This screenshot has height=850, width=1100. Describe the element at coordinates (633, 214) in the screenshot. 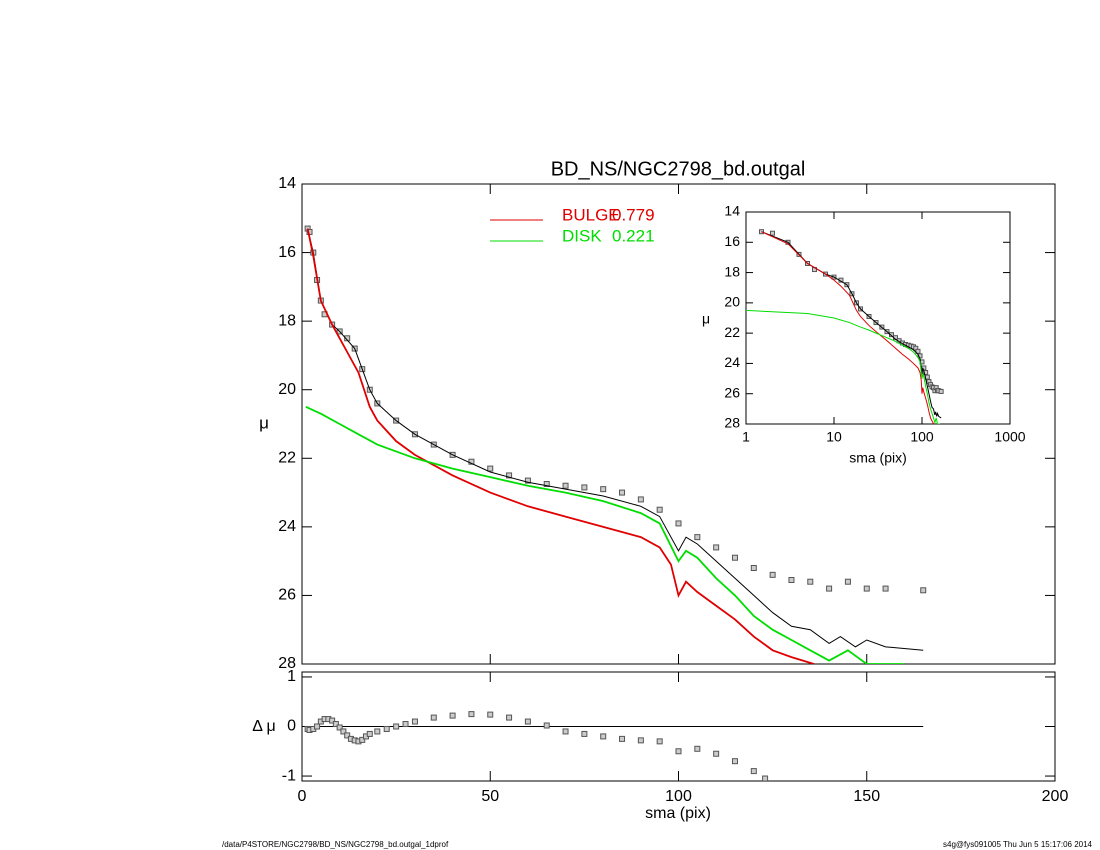

I see `legend-value: 0.779` at that location.